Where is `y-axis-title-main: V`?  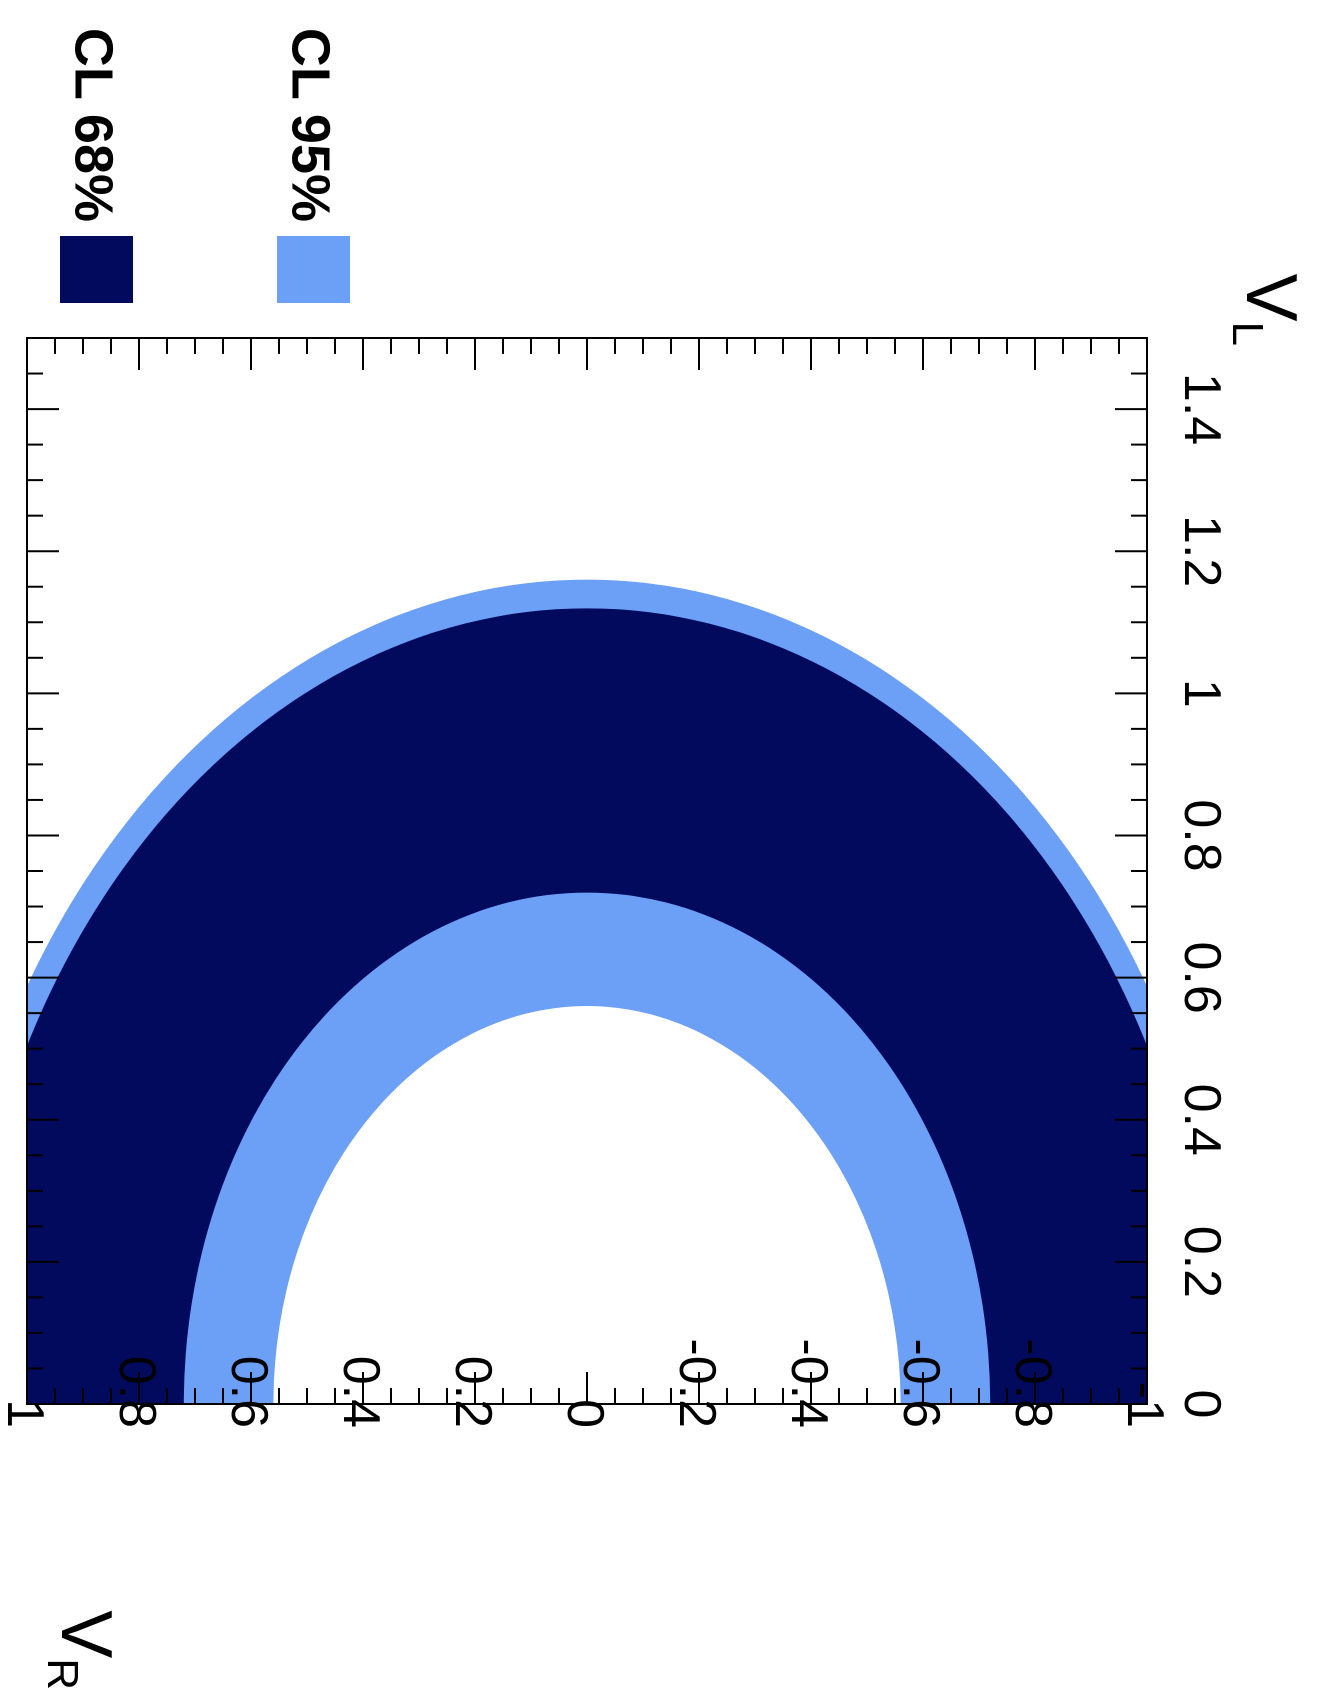 y-axis-title-main: V is located at coordinates (86, 1634).